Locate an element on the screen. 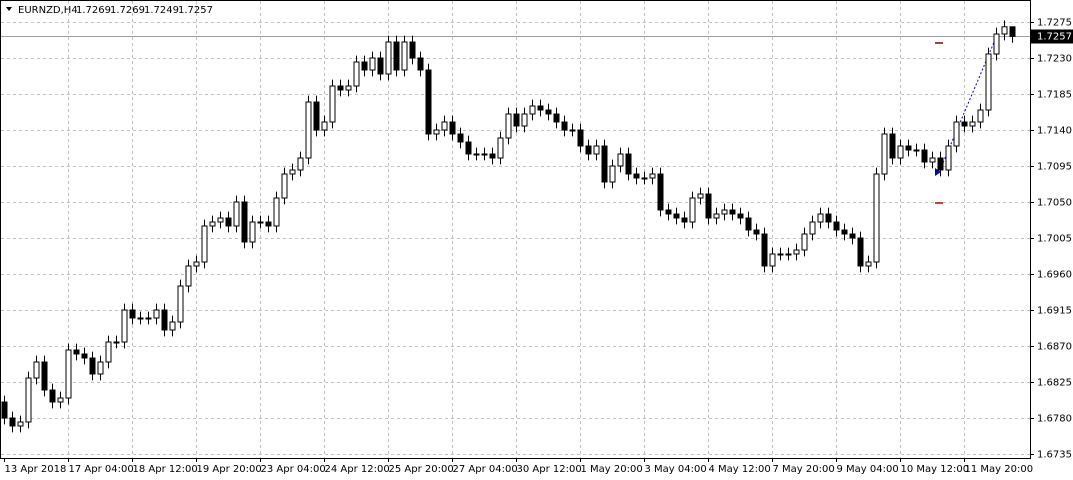 This screenshot has width=1073, height=480. y-tick-label: 1.6915 is located at coordinates (1054, 311).